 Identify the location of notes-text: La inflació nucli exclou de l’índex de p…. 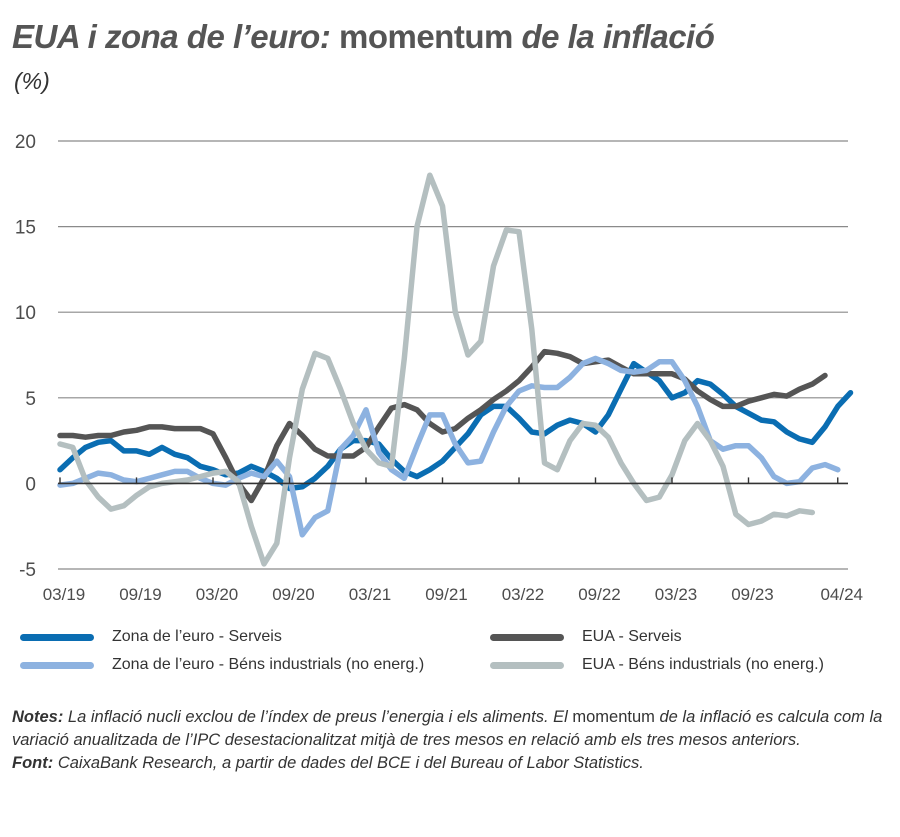
(318, 717).